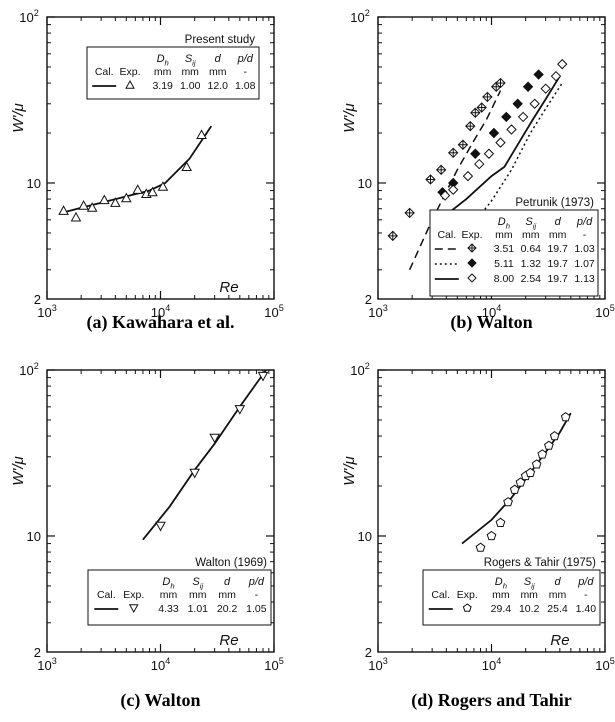  Describe the element at coordinates (584, 249) in the screenshot. I see `legend-value: 1.03` at that location.